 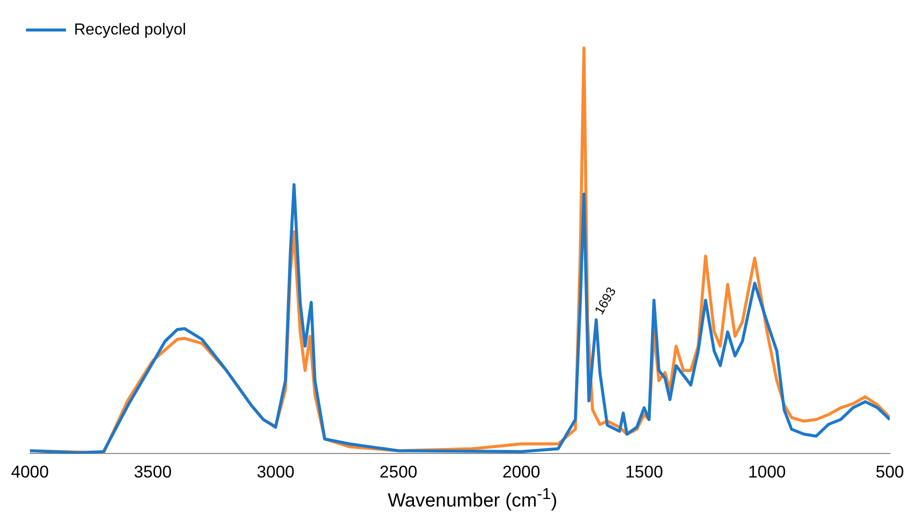 I want to click on x-tick-label: 500, so click(x=890, y=472).